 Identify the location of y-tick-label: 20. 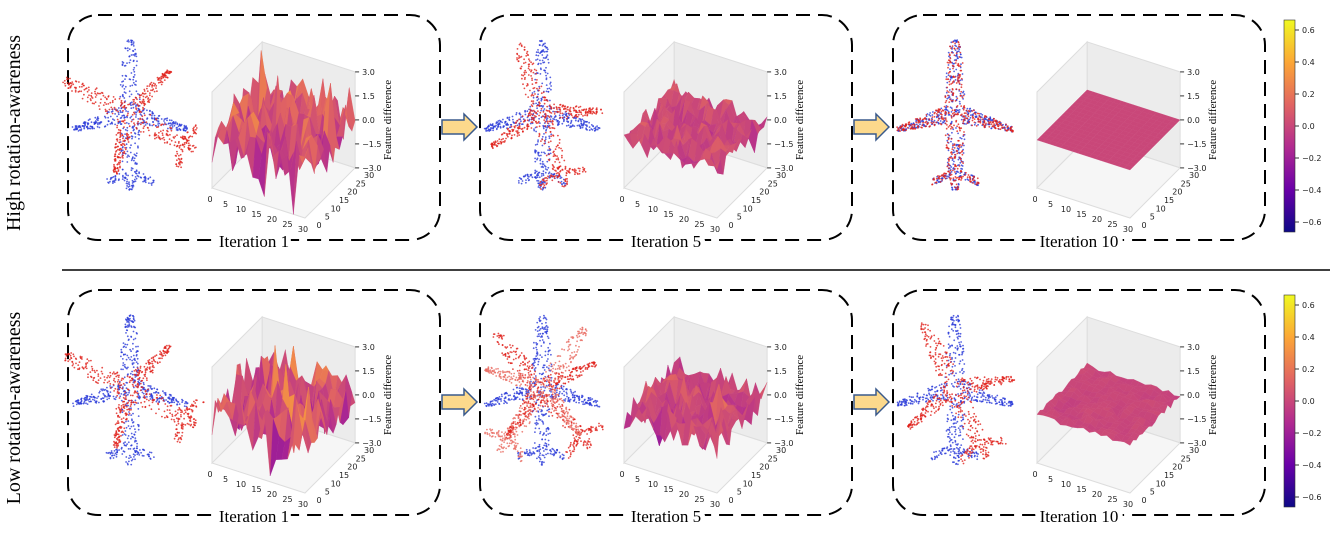
(352, 192).